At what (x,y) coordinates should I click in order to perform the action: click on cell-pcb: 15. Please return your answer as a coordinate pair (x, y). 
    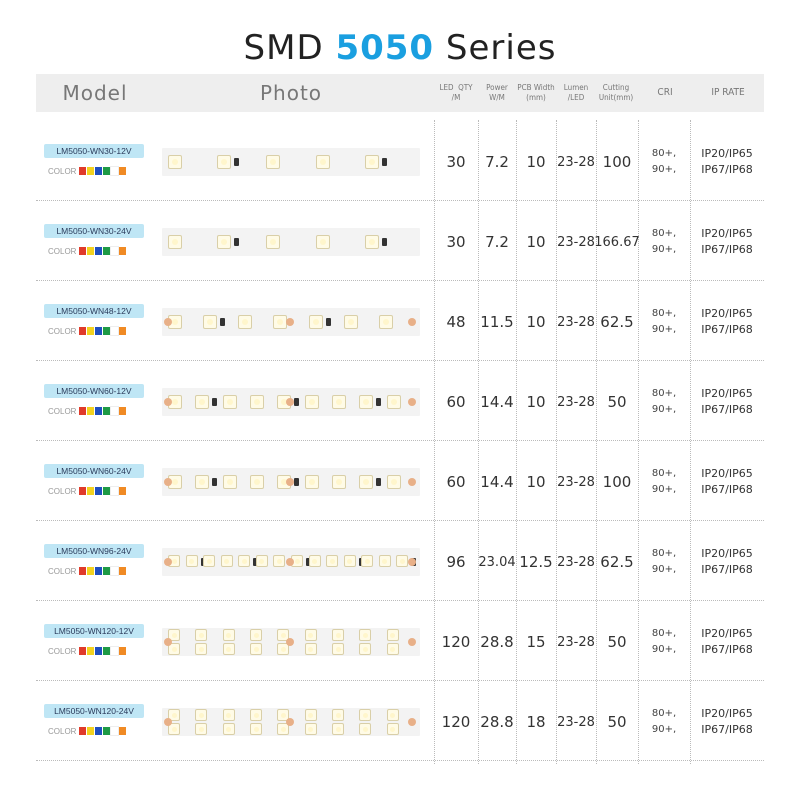
    Looking at the image, I should click on (536, 642).